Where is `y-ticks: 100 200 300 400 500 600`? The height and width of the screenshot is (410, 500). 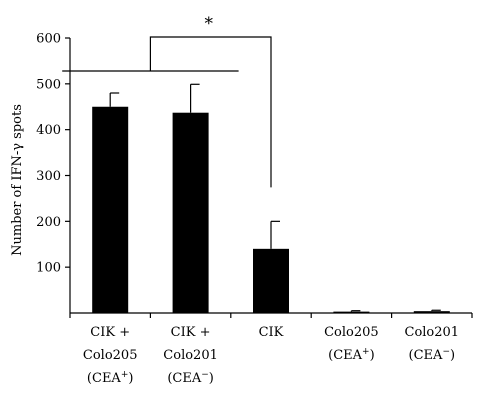 y-ticks: 100 200 300 400 500 600 is located at coordinates (53, 154).